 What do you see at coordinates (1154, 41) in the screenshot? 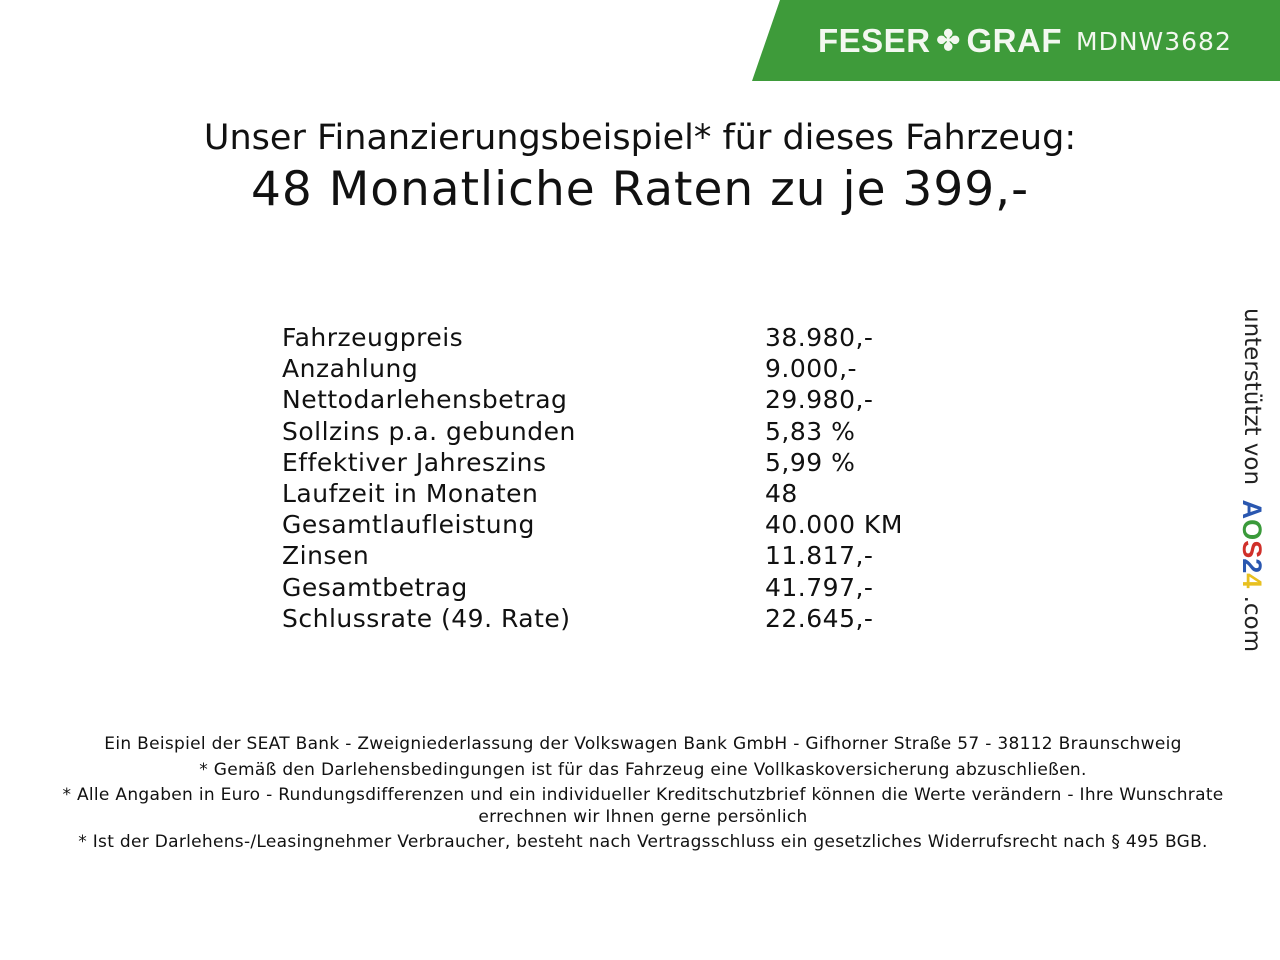
I see `vehicle-code: MDNW3682` at bounding box center [1154, 41].